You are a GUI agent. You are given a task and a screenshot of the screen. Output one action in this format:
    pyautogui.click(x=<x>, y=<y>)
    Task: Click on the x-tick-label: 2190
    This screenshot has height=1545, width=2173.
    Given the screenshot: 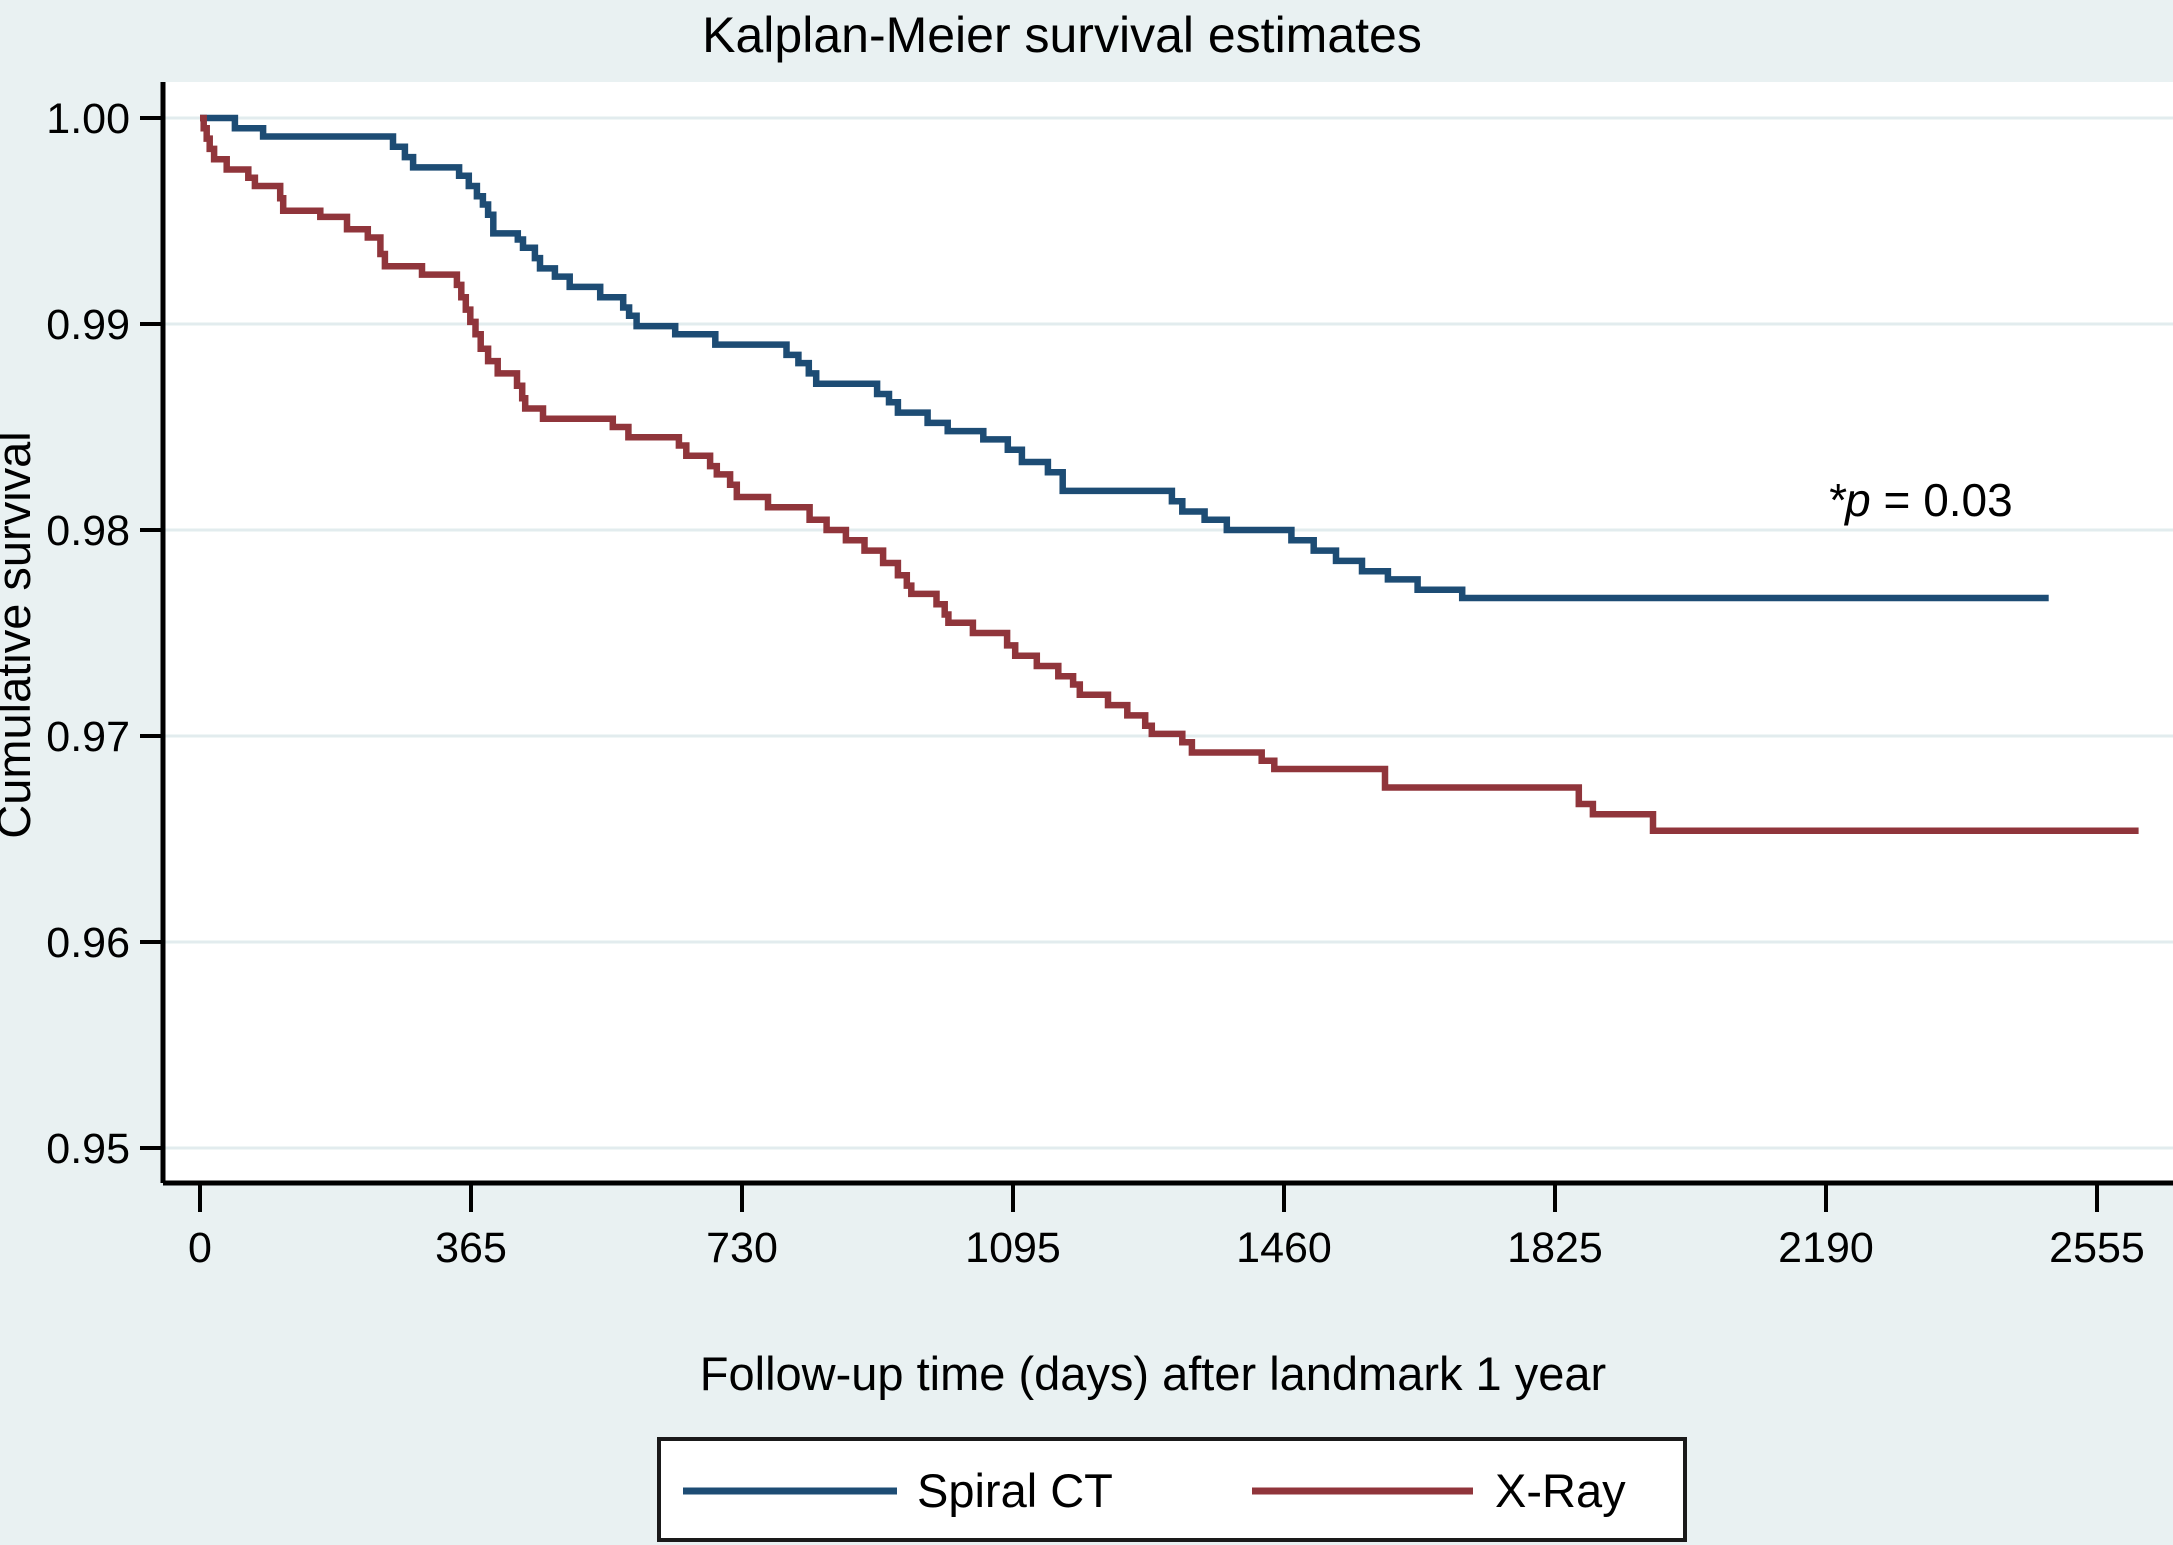 What is the action you would take?
    pyautogui.click(x=1826, y=1248)
    